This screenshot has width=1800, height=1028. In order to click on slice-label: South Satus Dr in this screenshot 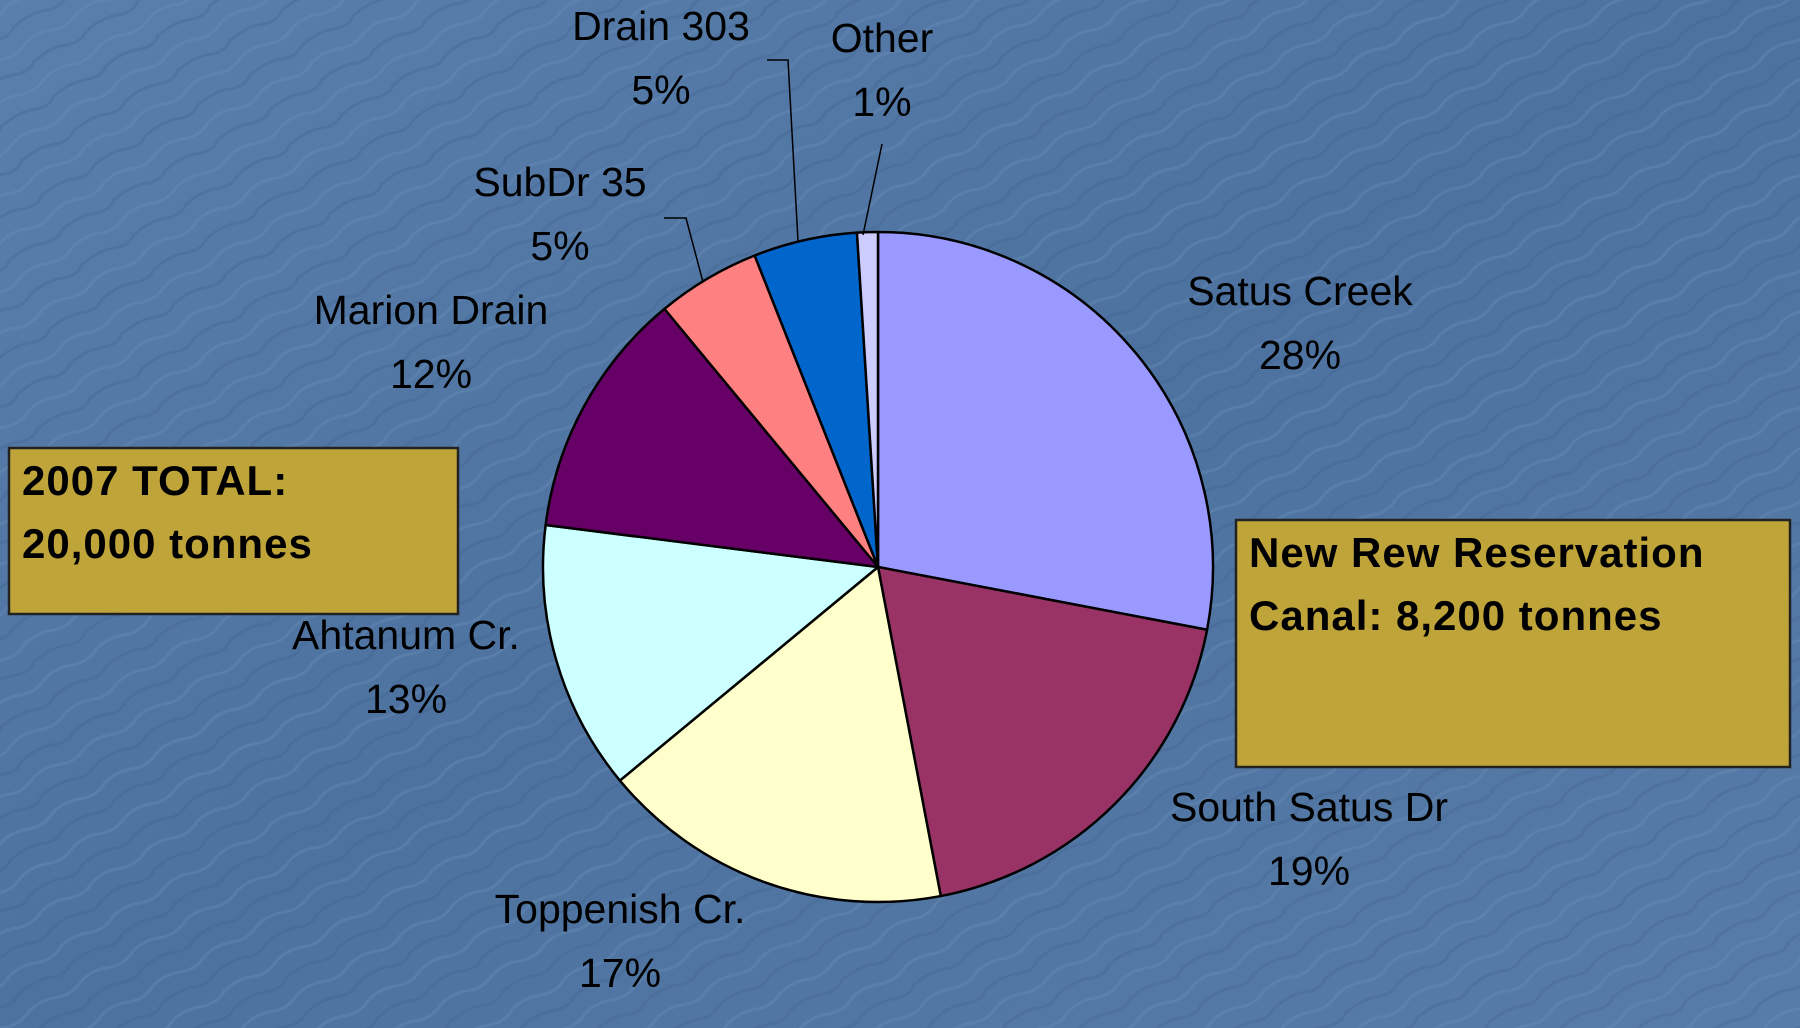, I will do `click(1309, 807)`.